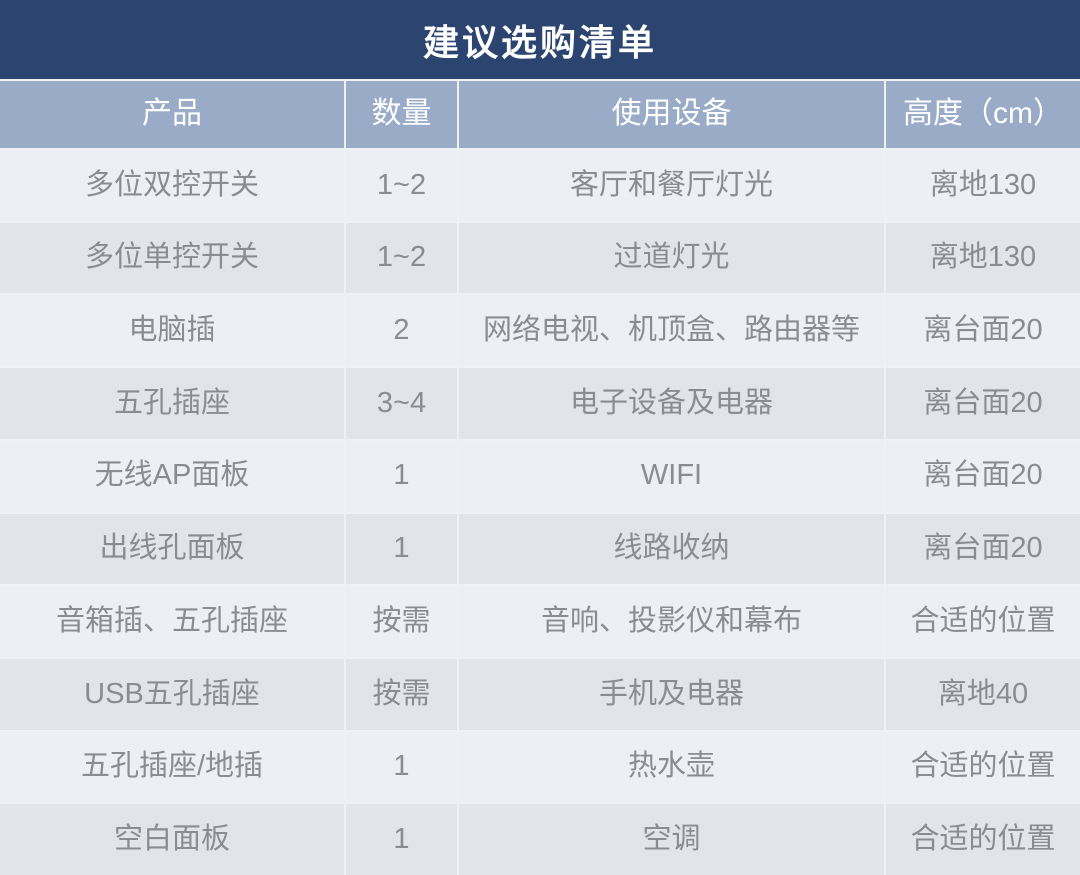 This screenshot has height=875, width=1080. I want to click on table-row: 五孔插座 3~4 电子设备及电器 离台面20, so click(540, 403).